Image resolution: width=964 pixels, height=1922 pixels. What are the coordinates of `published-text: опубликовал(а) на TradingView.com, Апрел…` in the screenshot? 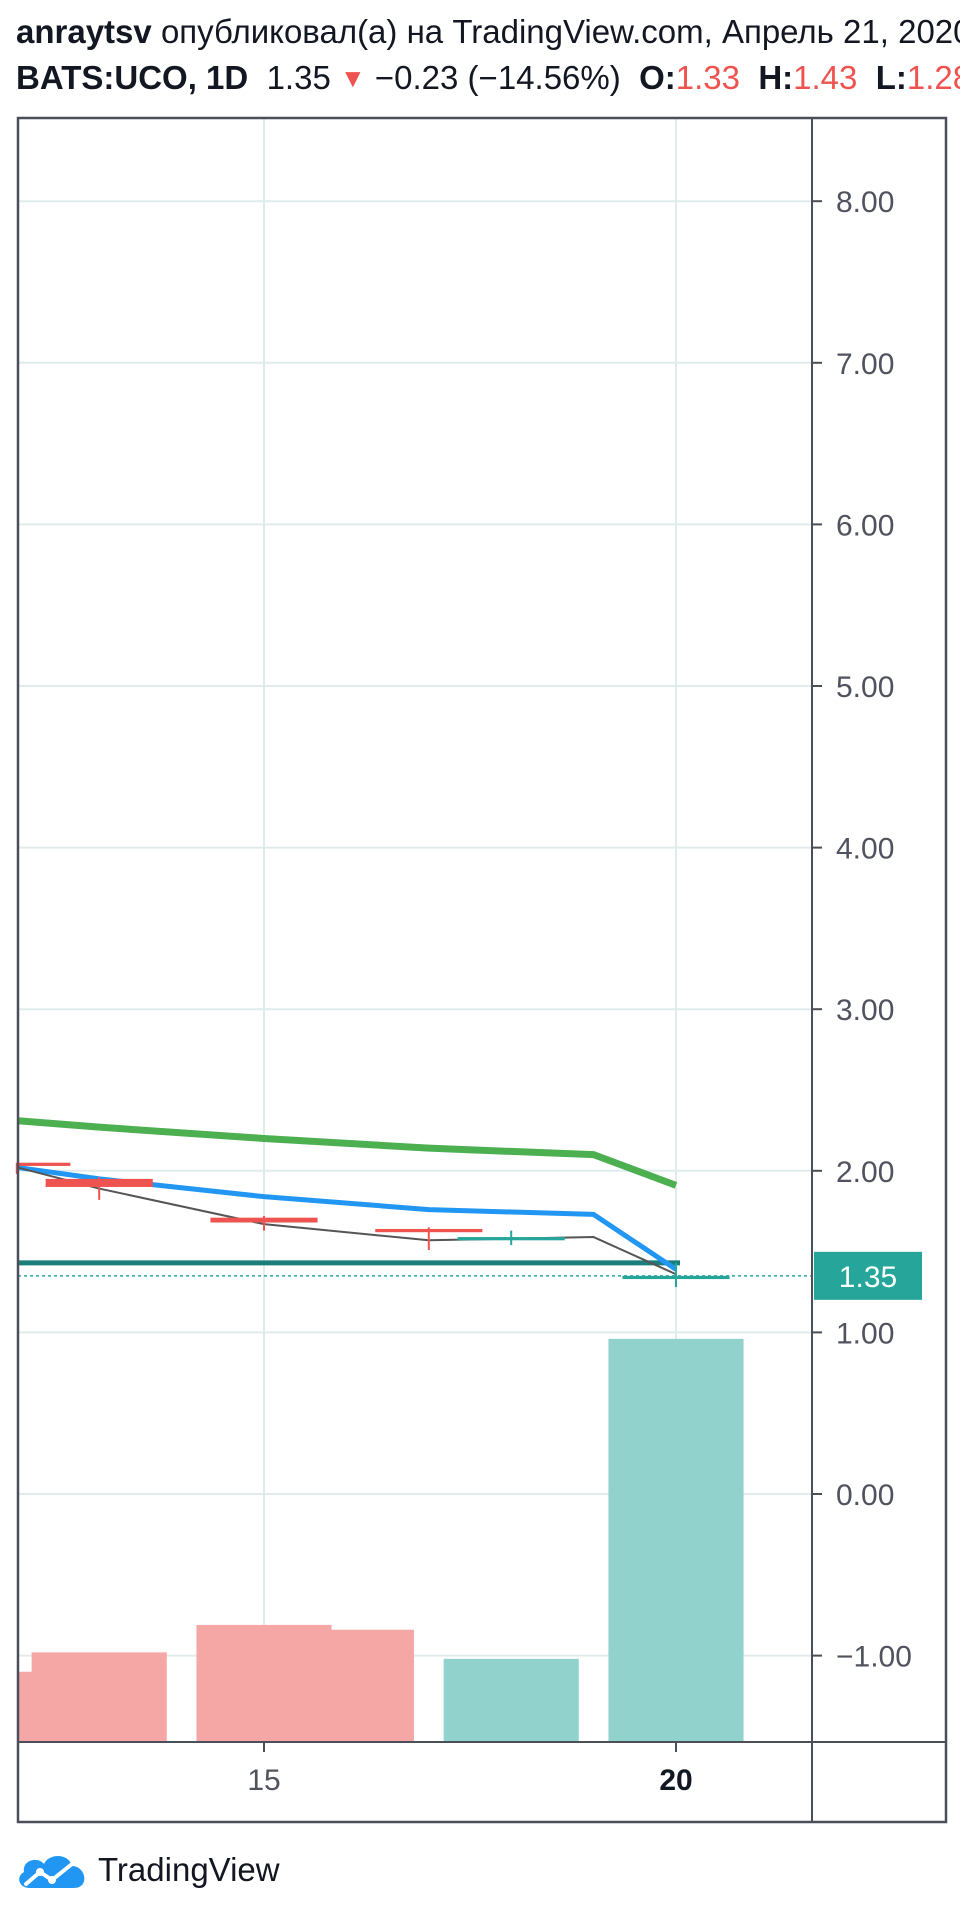 It's located at (560, 31).